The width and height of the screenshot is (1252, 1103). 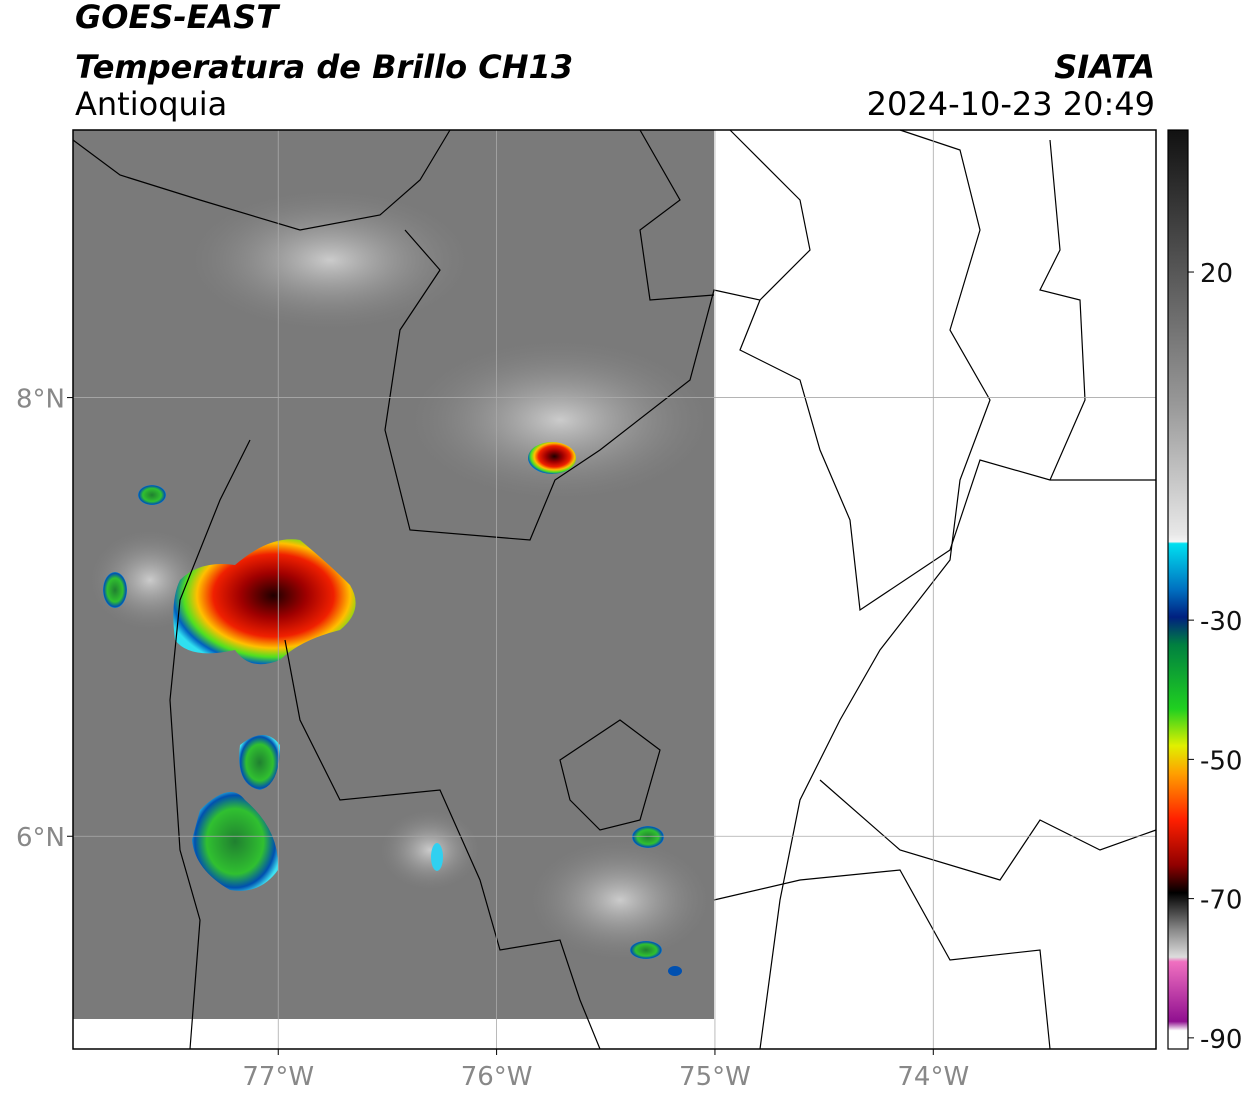 I want to click on x-tick-label: 77°W, so click(x=278, y=1077).